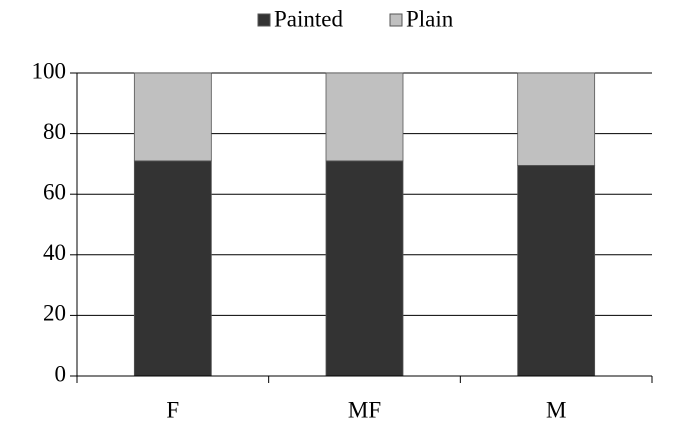  I want to click on y-tick-label: 20, so click(54, 313).